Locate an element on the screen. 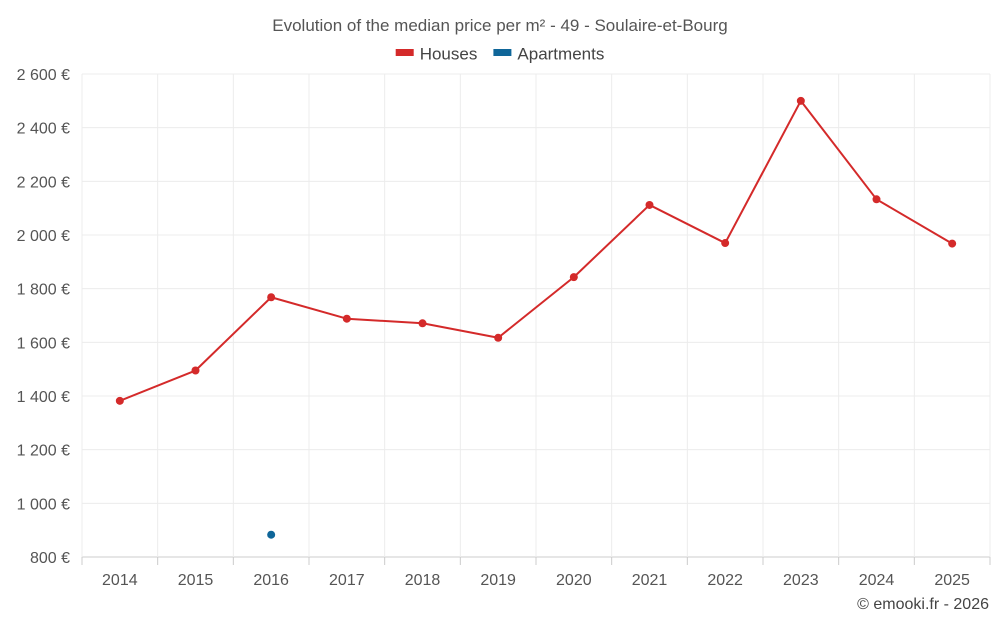 The width and height of the screenshot is (1000, 625). y-tick-label: 2 200 € is located at coordinates (43, 182).